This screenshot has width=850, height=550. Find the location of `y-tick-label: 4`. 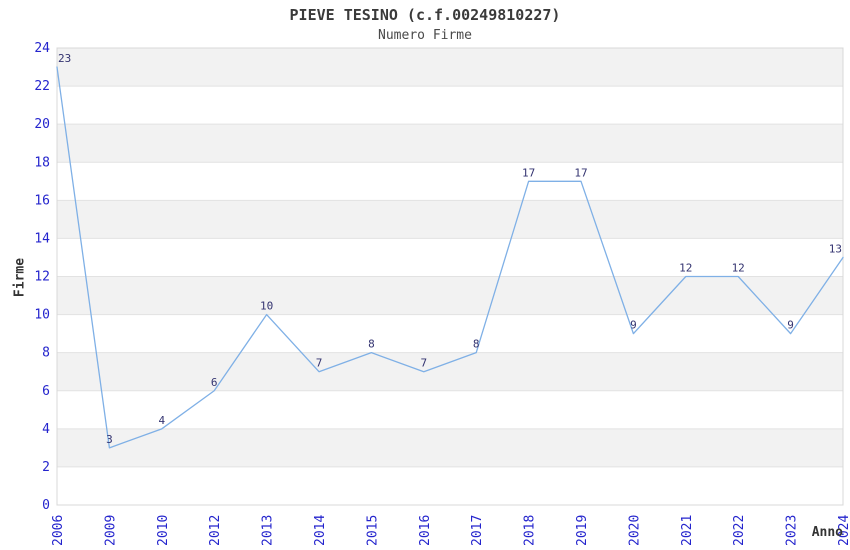

y-tick-label: 4 is located at coordinates (46, 429).